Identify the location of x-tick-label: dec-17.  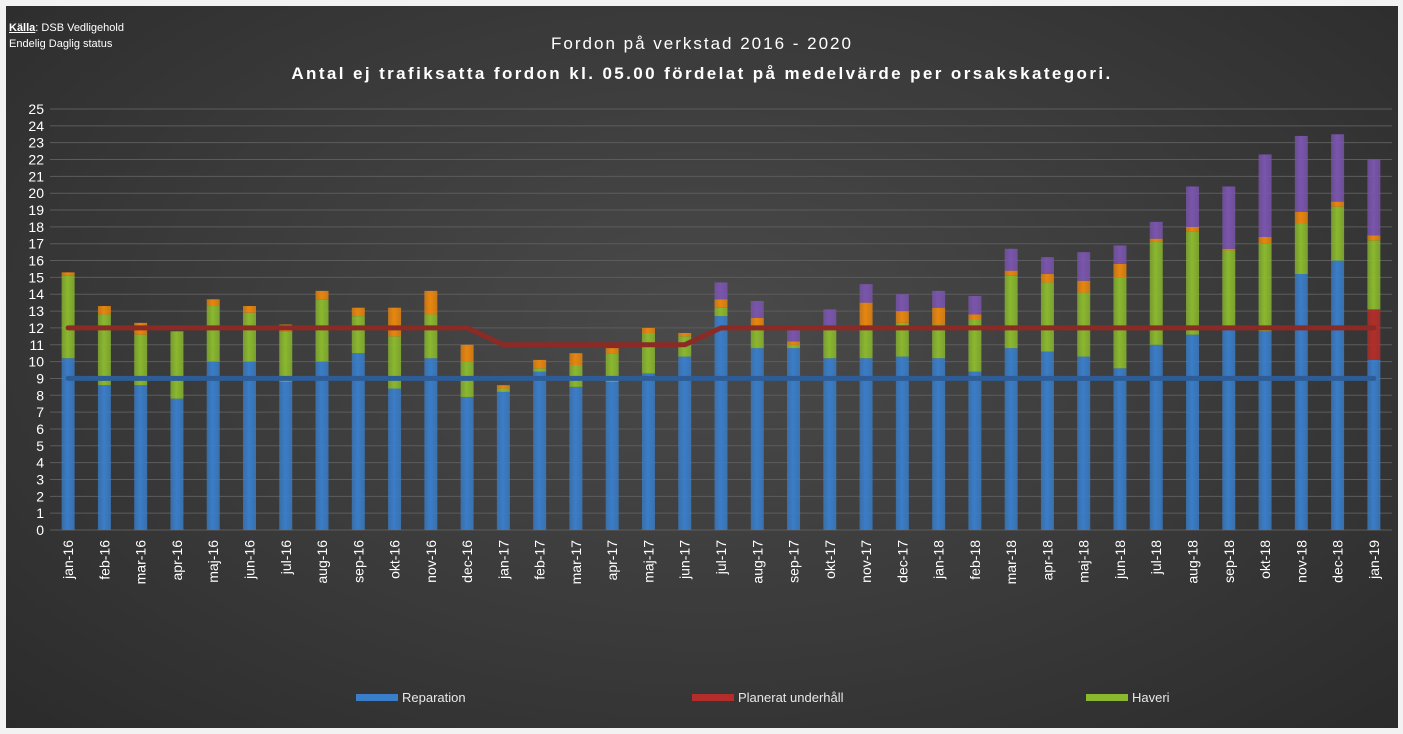
(902, 561).